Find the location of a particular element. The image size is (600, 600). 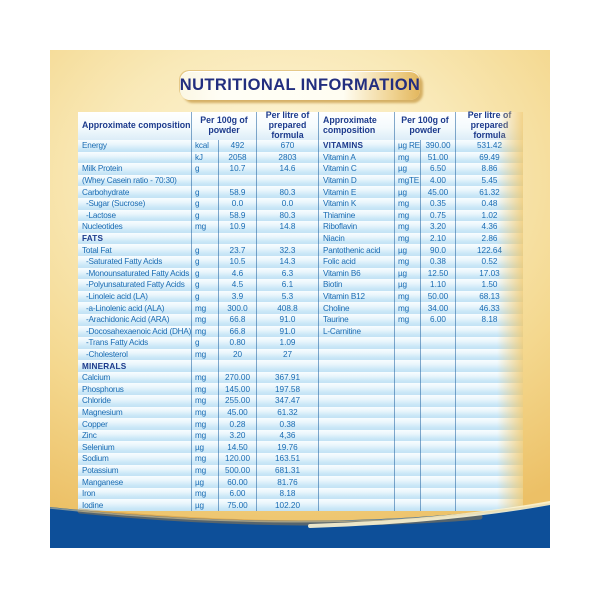

per-litre-value: 61.32 is located at coordinates (287, 412).